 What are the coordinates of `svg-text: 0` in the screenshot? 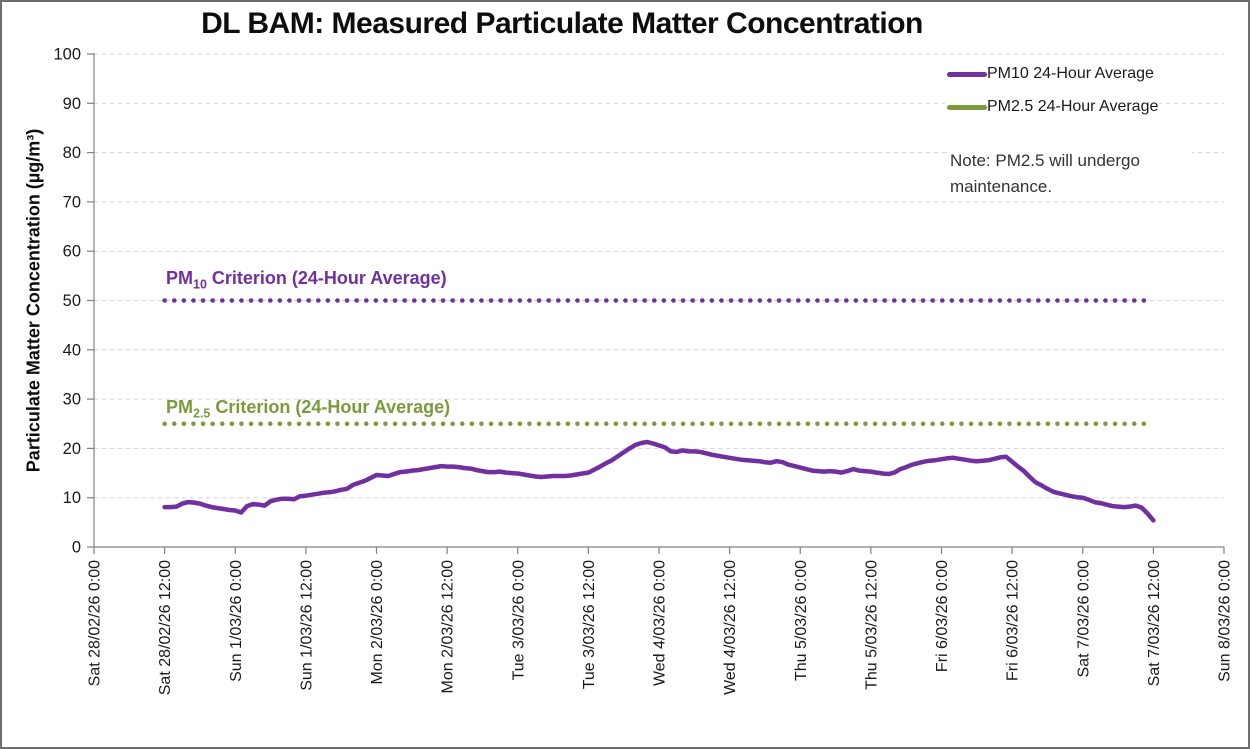 It's located at (76, 548).